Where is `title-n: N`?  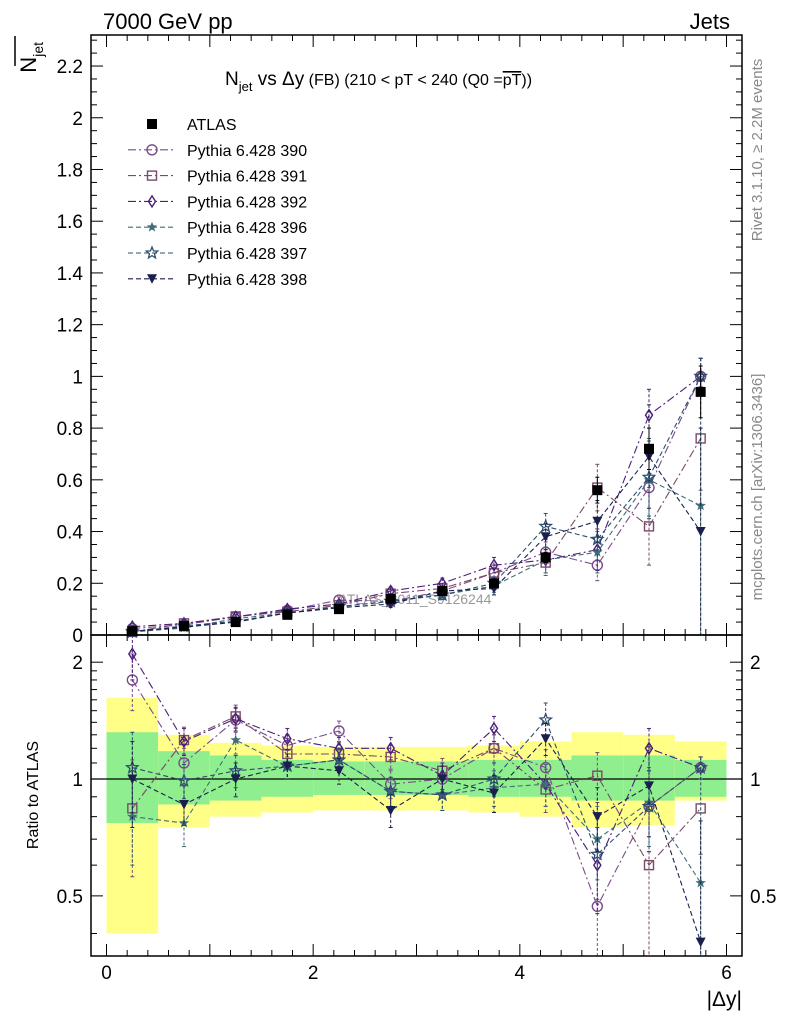
title-n: N is located at coordinates (232, 79).